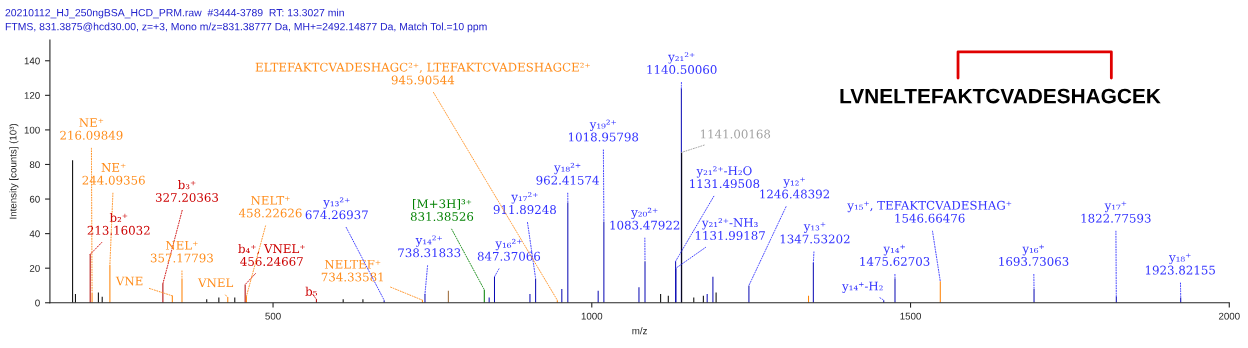  I want to click on annotation: 1141.00168, so click(735, 134).